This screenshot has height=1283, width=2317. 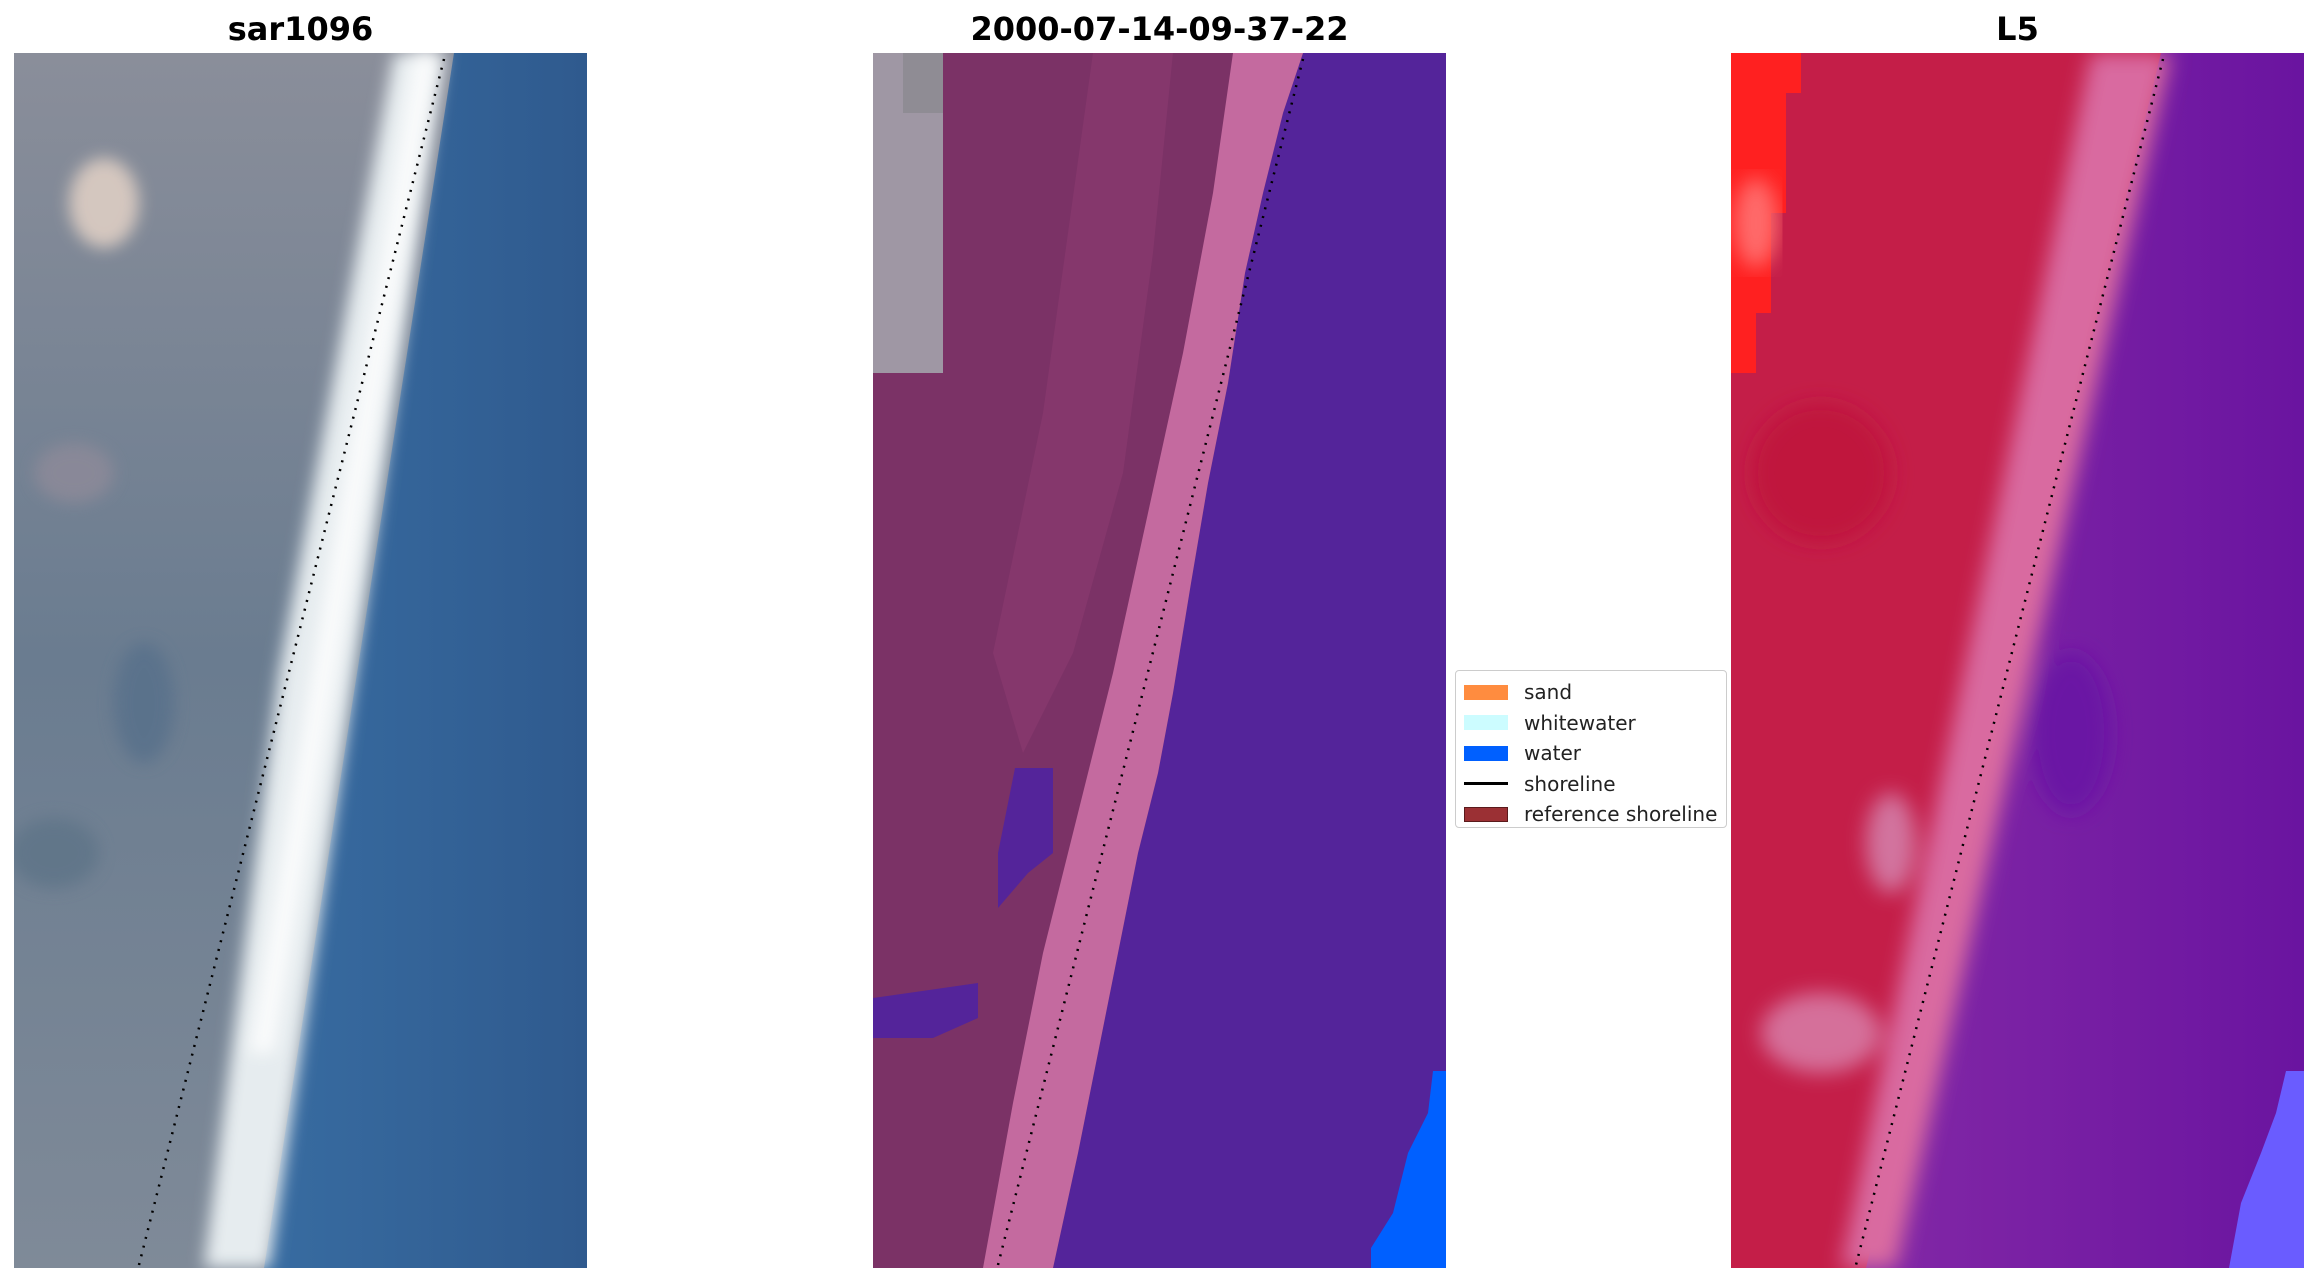 What do you see at coordinates (1486, 814) in the screenshot?
I see `reference-shoreline-swatch` at bounding box center [1486, 814].